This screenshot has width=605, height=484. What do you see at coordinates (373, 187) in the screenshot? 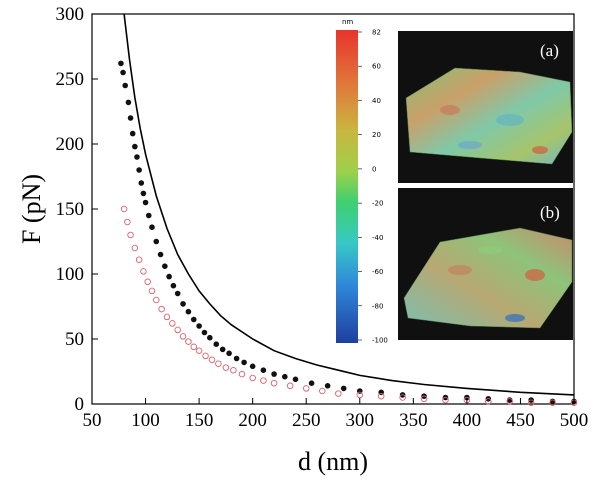
I see `colorbar-ticks: 82 60 40 20 0 -20 -40 -60 -80 -100` at bounding box center [373, 187].